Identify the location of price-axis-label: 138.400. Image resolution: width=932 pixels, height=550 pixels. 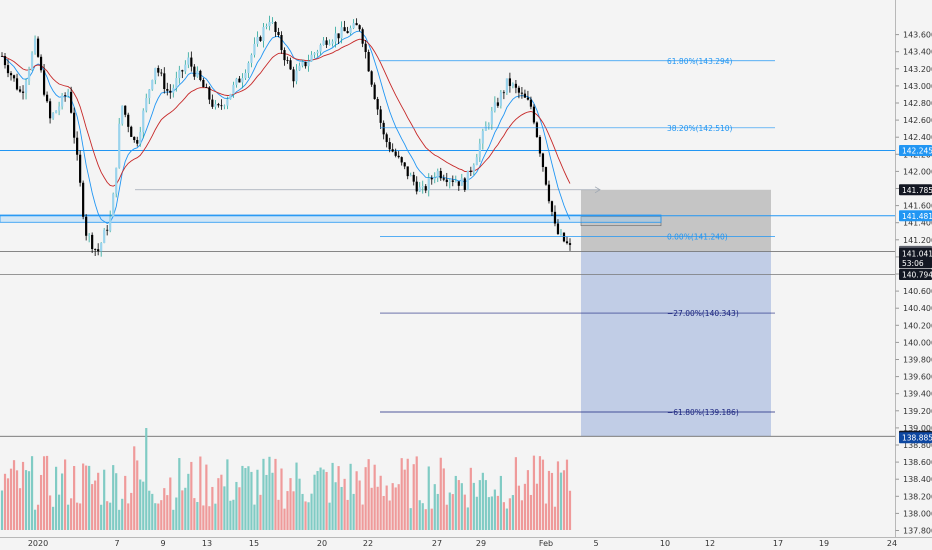
(917, 479).